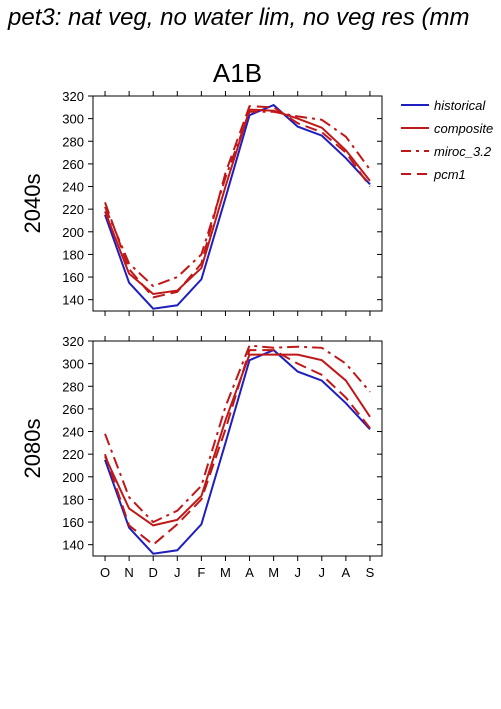  Describe the element at coordinates (460, 105) in the screenshot. I see `legend-label: historical` at that location.